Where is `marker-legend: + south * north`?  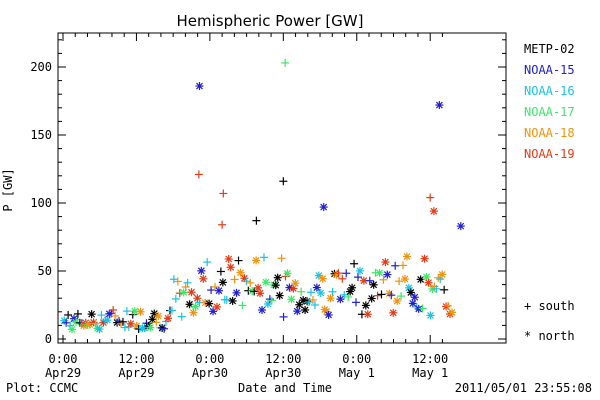
marker-legend: + south * north is located at coordinates (549, 321).